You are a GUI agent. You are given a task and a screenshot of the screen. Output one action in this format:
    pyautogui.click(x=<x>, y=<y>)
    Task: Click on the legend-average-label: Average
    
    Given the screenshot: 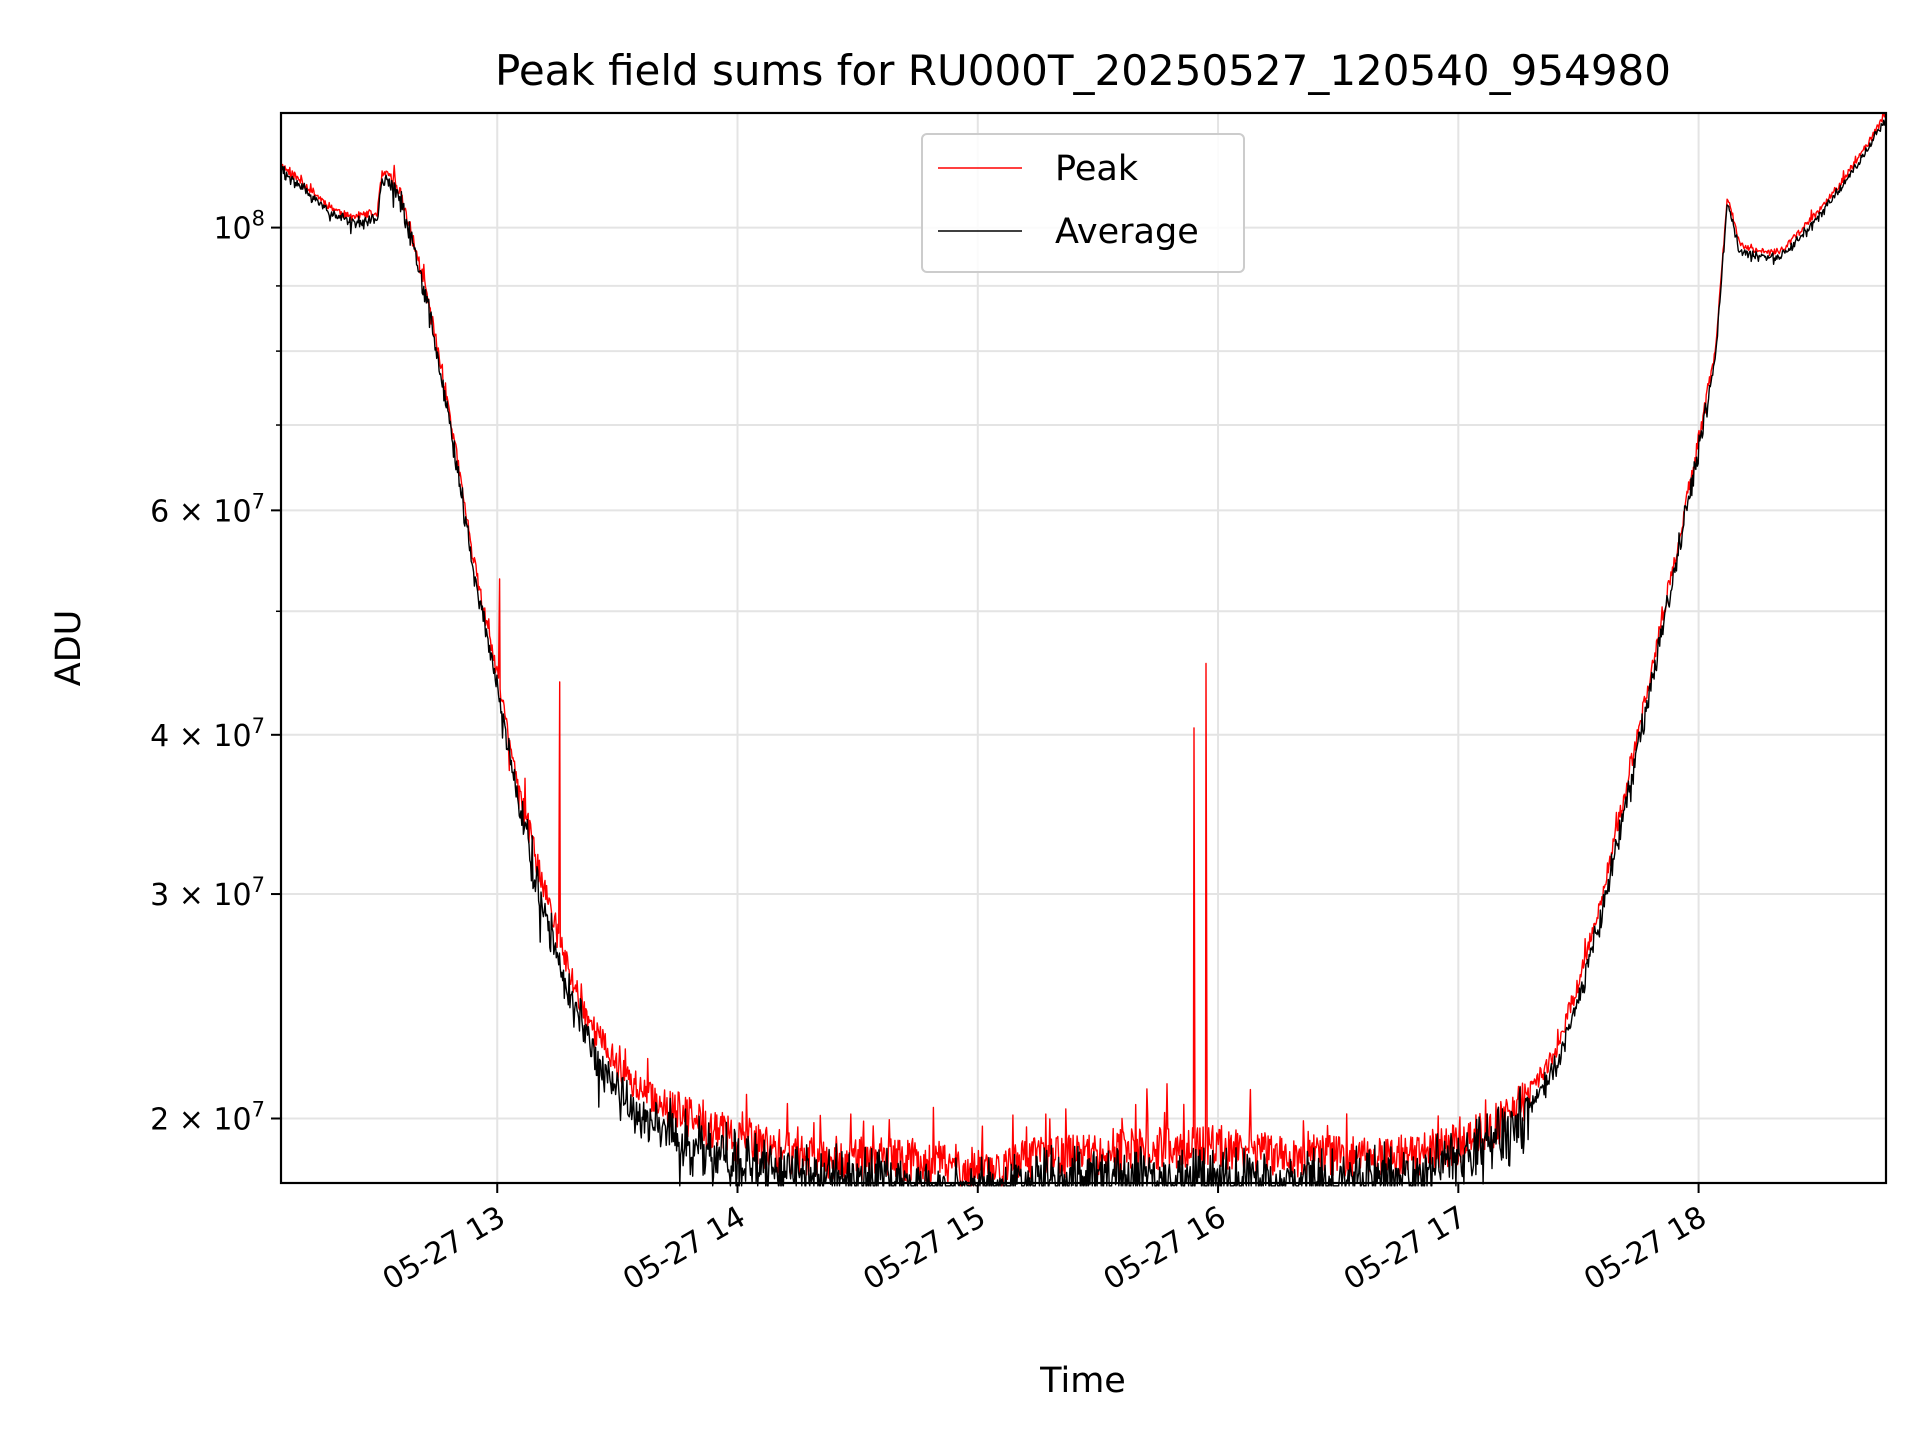 What is the action you would take?
    pyautogui.click(x=1127, y=232)
    